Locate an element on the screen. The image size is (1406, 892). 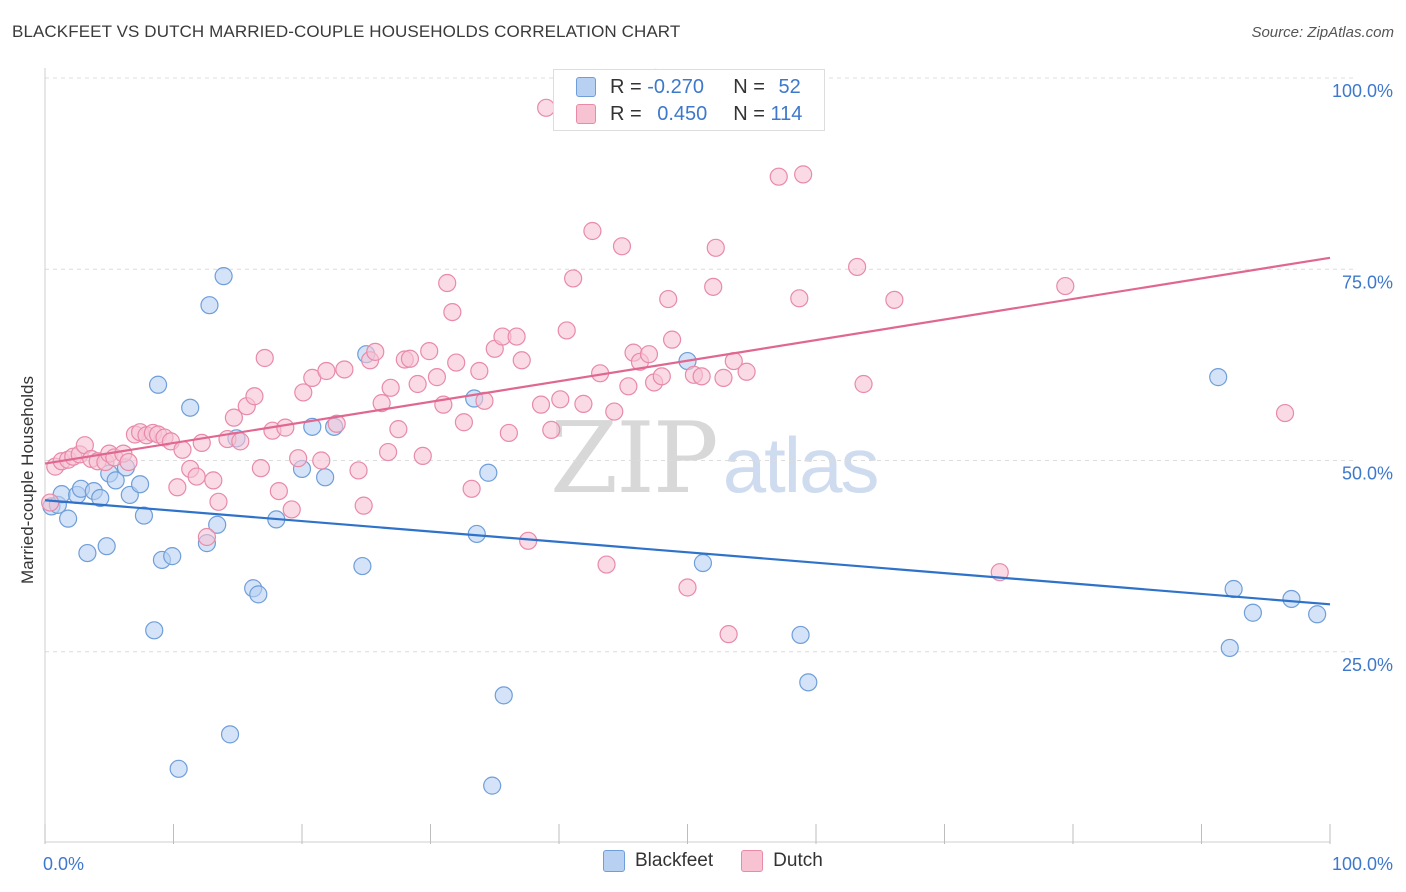
legend-n-label: N = is located at coordinates (752, 113).